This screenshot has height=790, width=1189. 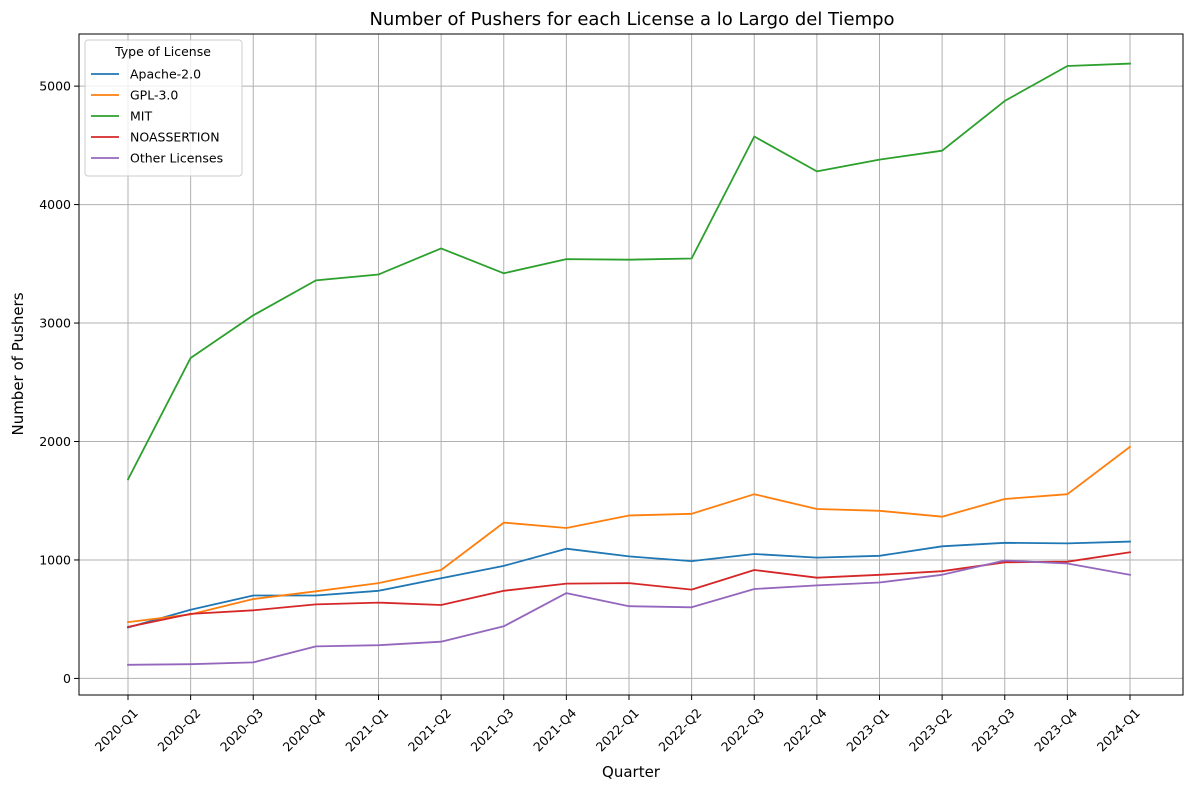 I want to click on x-tick-label: 2023-Q2, so click(x=930, y=729).